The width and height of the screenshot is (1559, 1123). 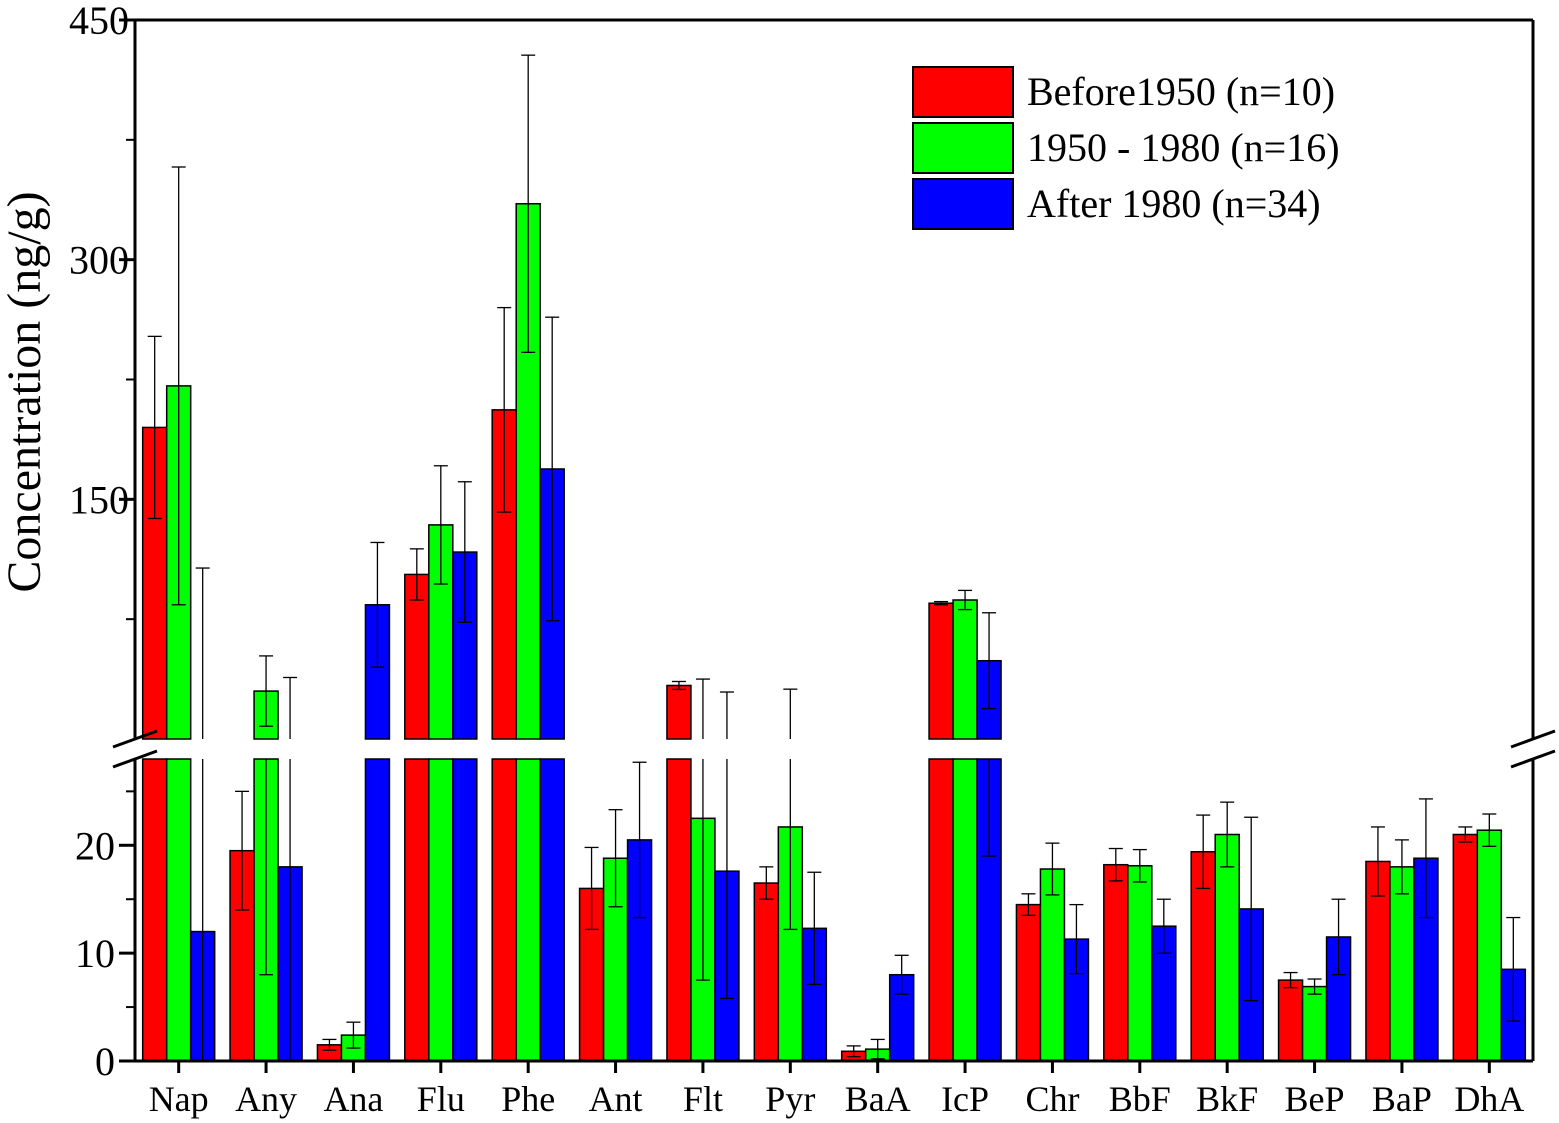 What do you see at coordinates (1315, 1099) in the screenshot?
I see `x-tick-label-BeP: BeP` at bounding box center [1315, 1099].